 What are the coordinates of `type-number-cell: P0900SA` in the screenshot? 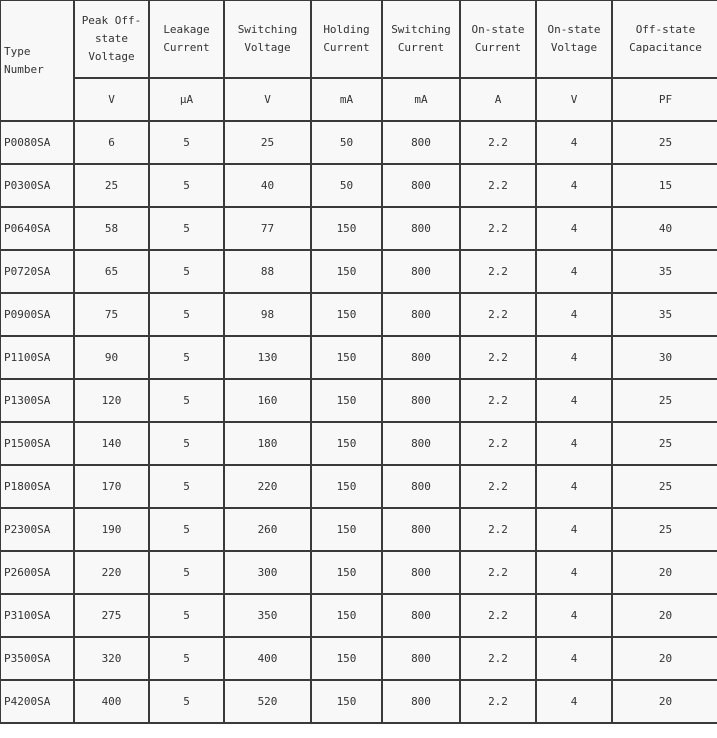 It's located at (37, 314).